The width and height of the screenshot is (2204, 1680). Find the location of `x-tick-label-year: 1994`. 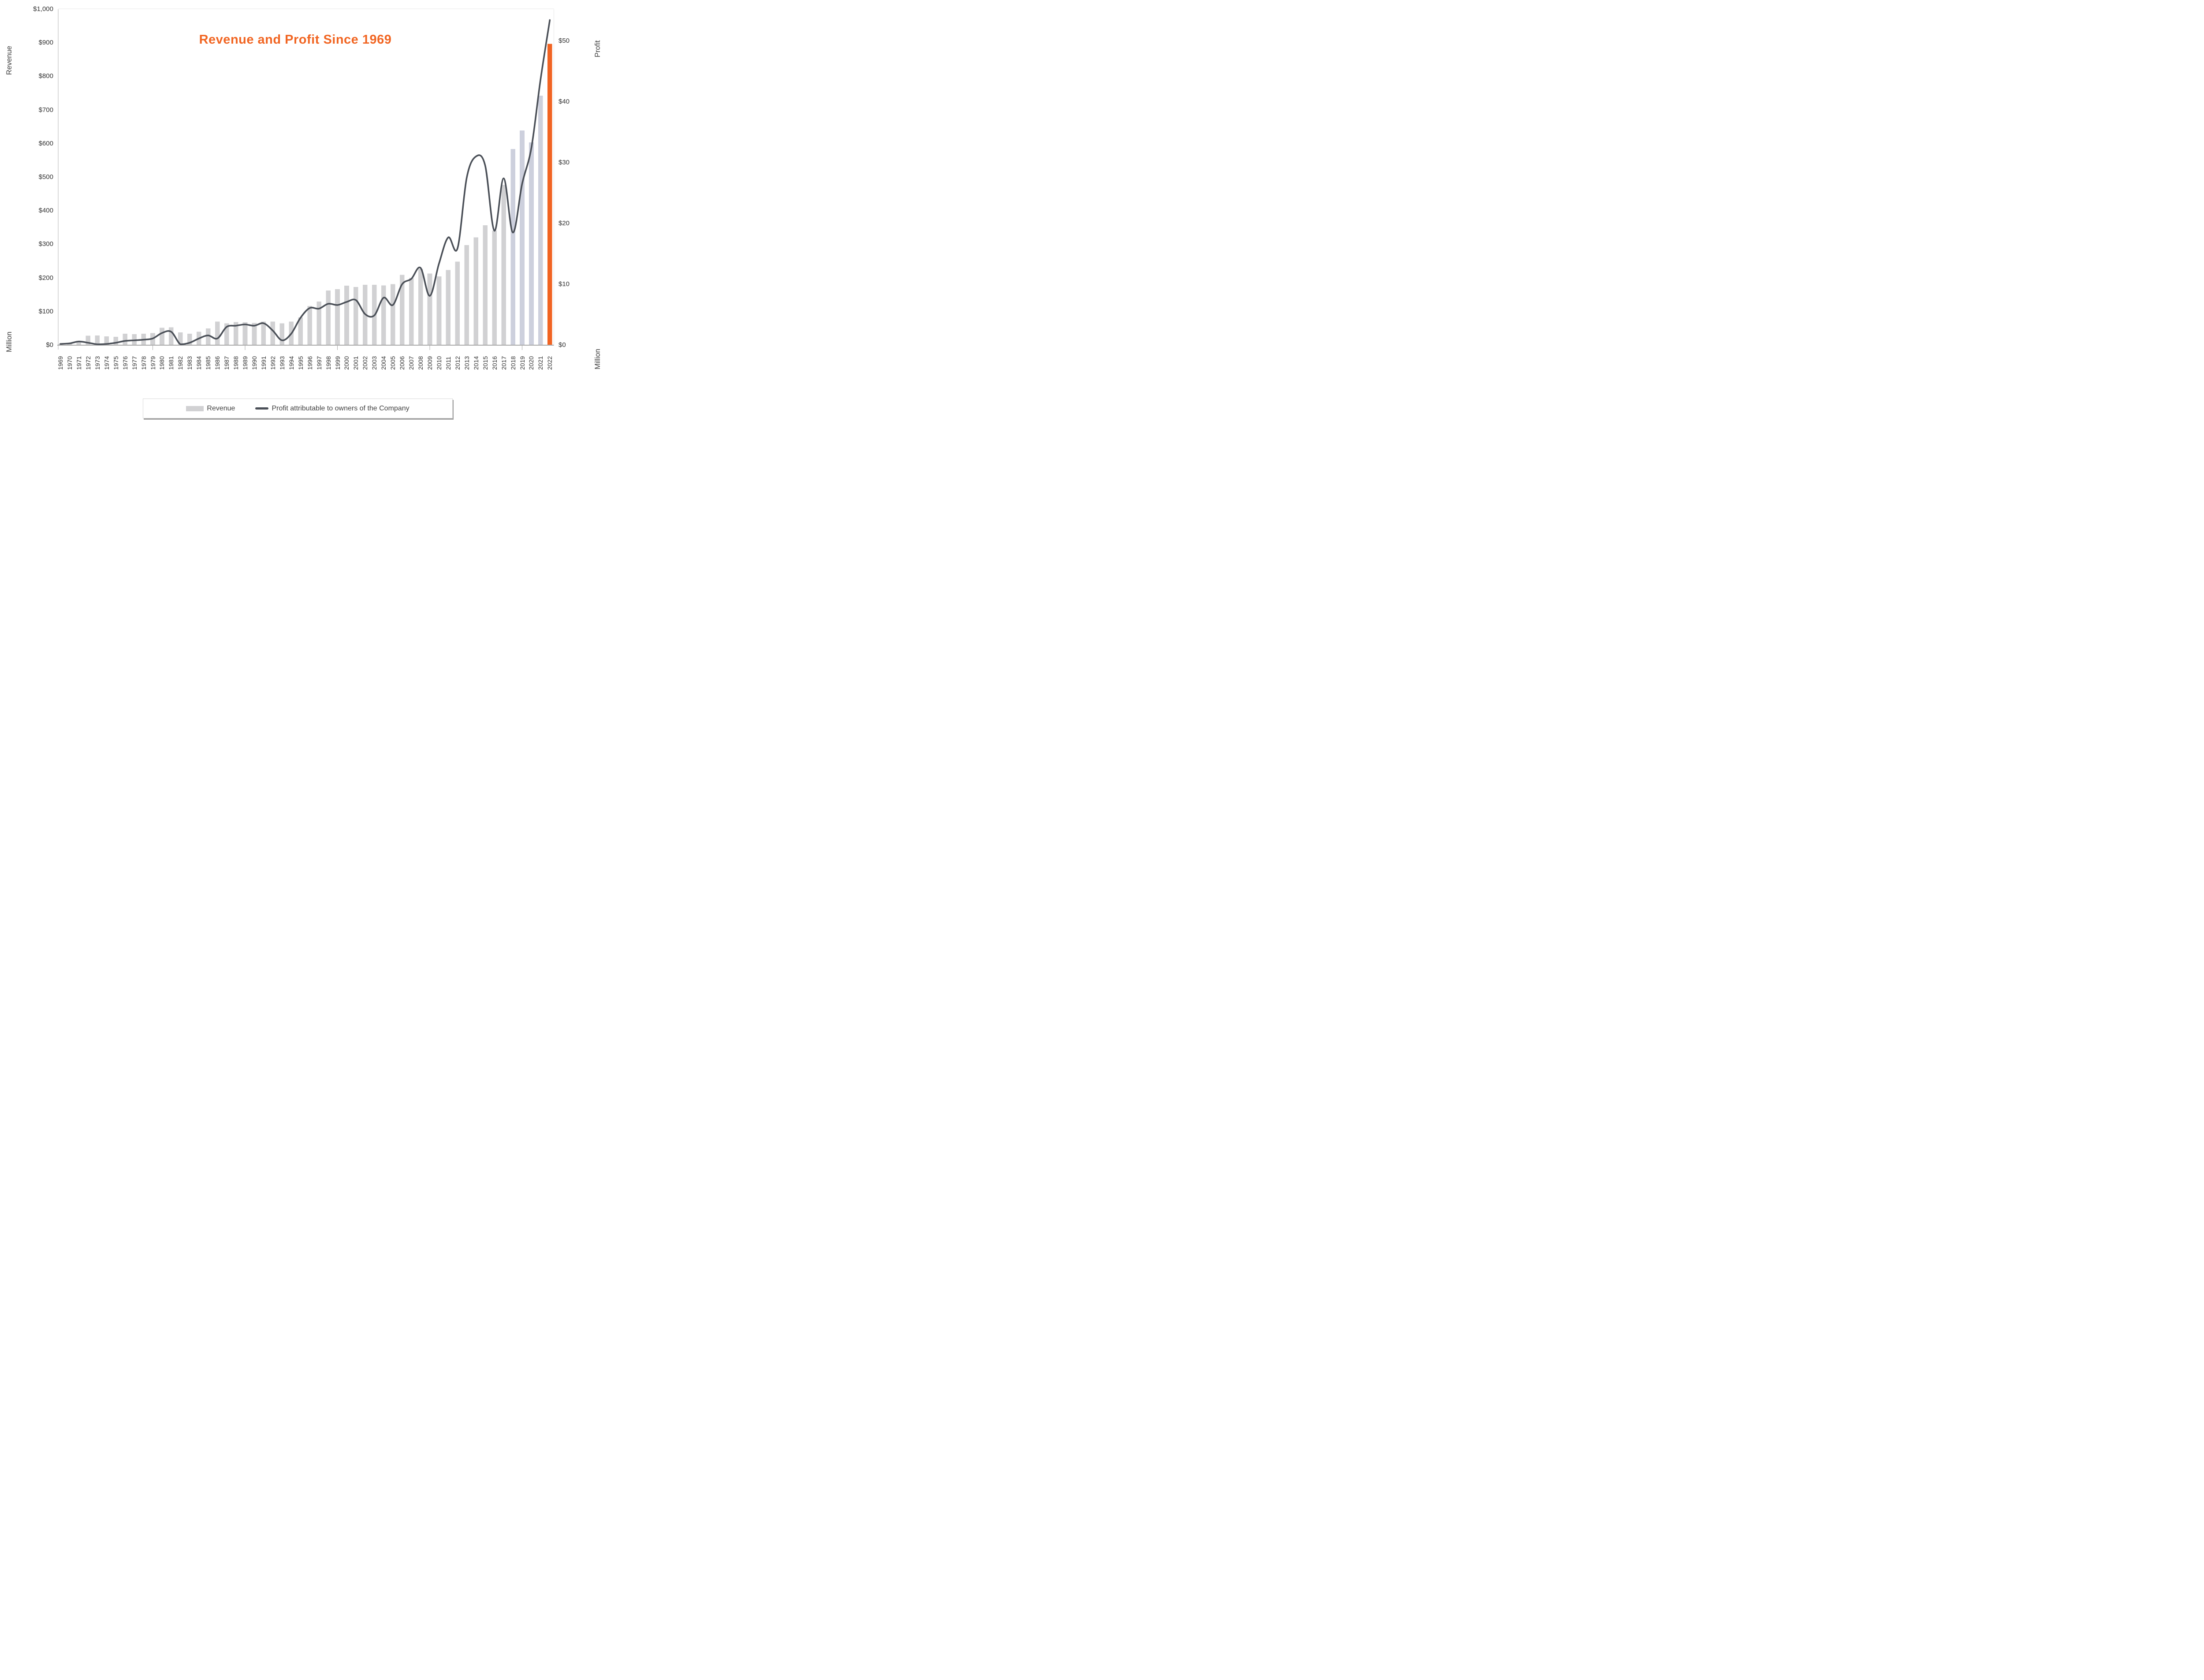

x-tick-label-year: 1994 is located at coordinates (291, 363).